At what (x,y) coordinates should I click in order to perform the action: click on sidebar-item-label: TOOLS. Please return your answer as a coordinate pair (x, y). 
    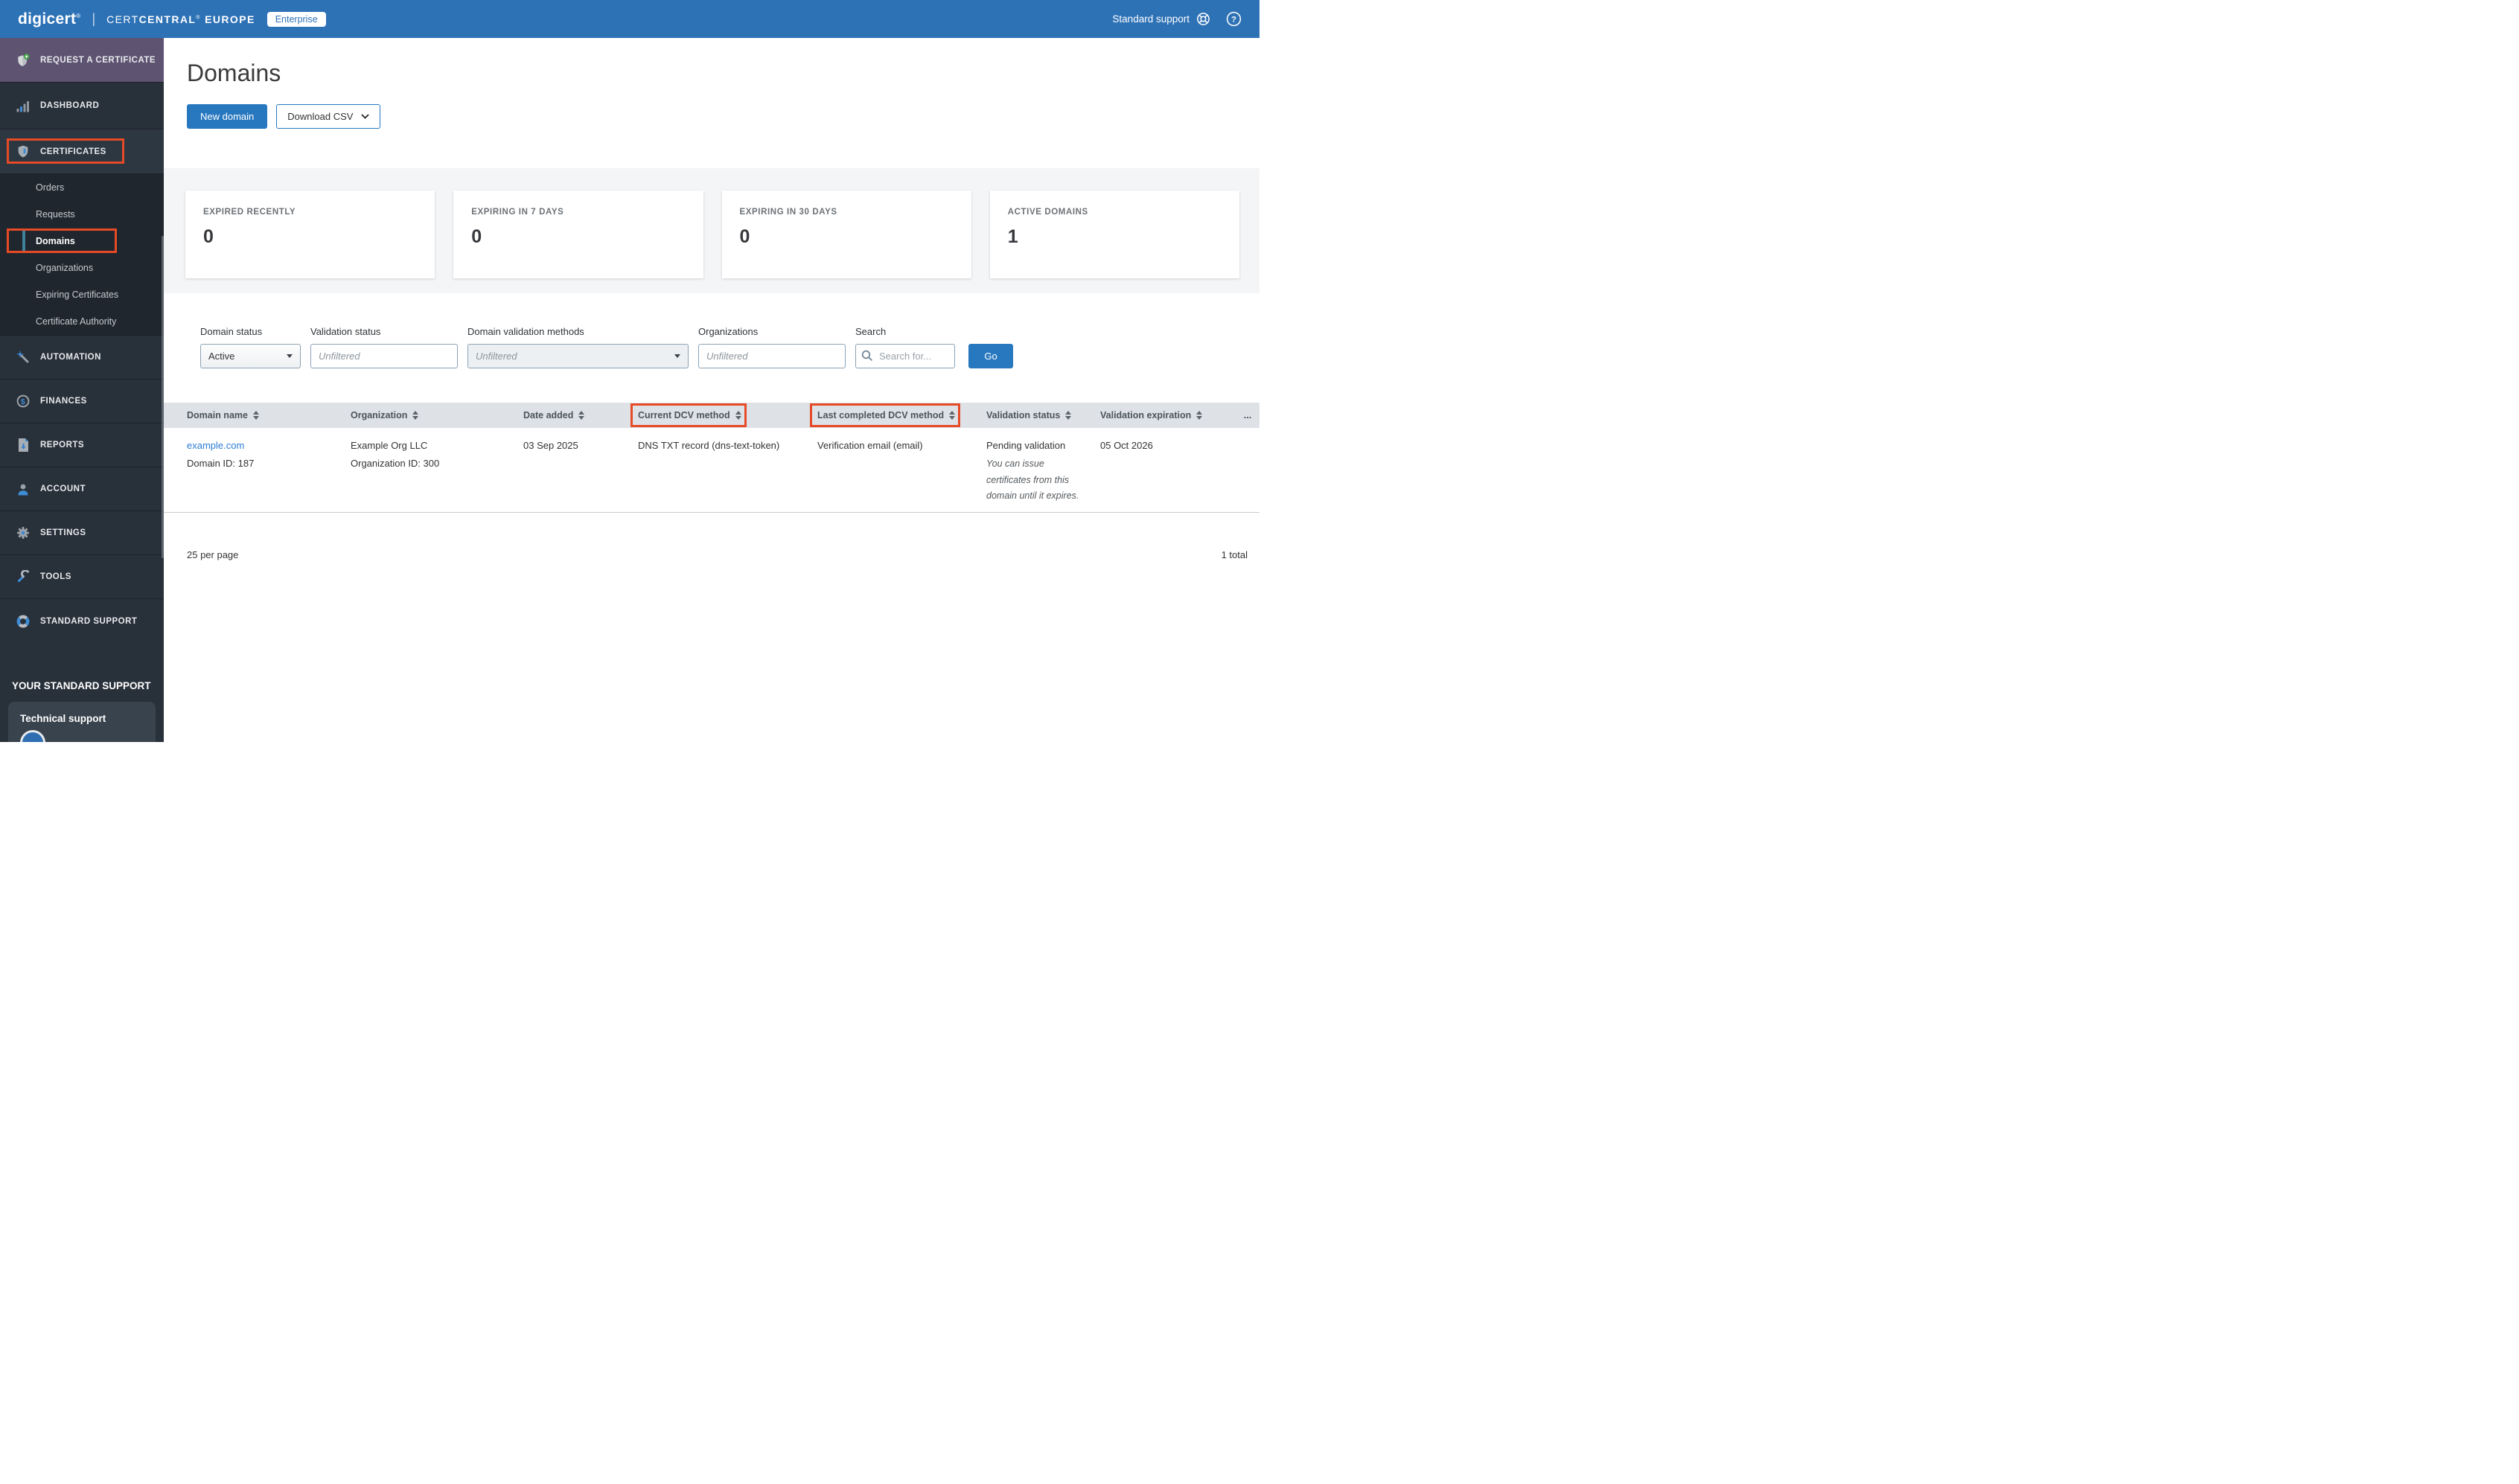
    Looking at the image, I should click on (56, 576).